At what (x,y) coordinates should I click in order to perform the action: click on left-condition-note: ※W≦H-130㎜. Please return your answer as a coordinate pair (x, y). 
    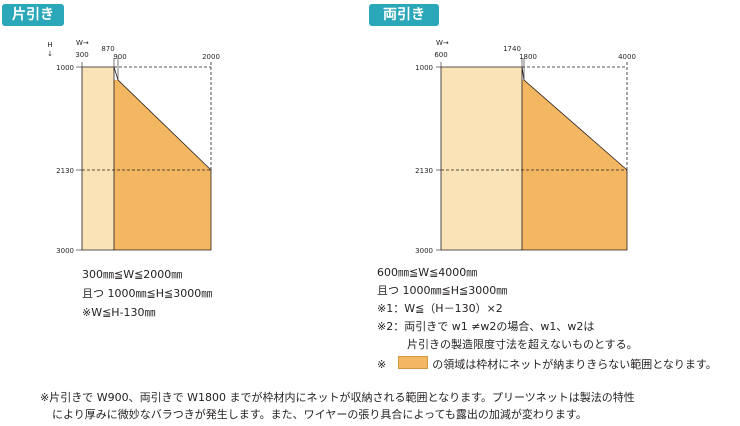
    Looking at the image, I should click on (119, 312).